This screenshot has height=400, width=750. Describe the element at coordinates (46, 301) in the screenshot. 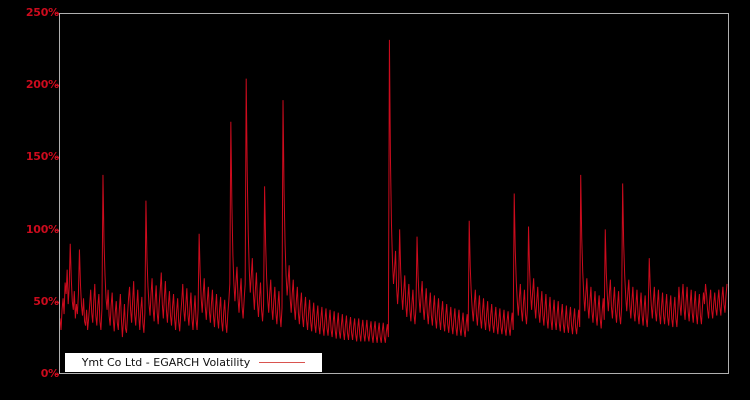

I see `y-tick-label: 50%` at that location.